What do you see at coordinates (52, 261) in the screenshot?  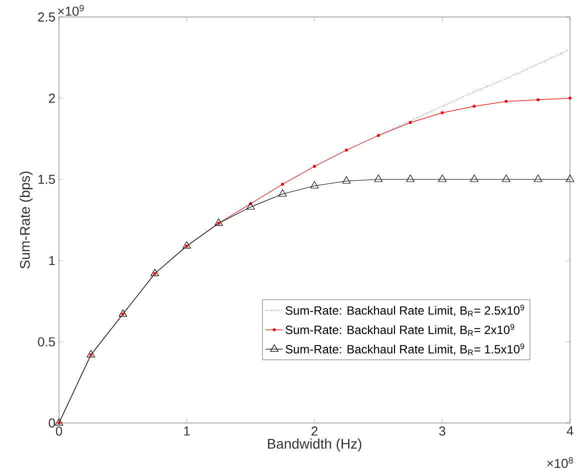 I see `y-tick-label: 1` at bounding box center [52, 261].